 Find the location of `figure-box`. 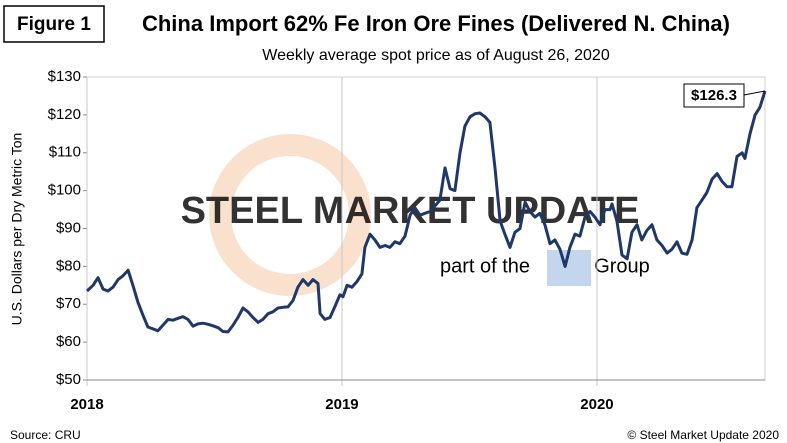

figure-box is located at coordinates (54, 24).